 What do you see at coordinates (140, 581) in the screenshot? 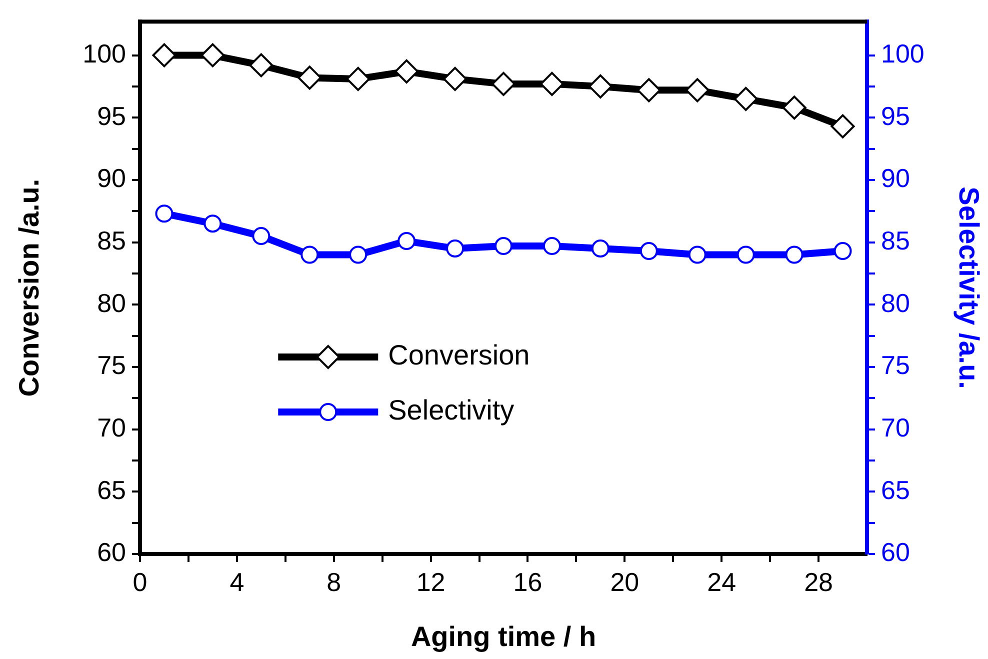
I see `x-tick-label: 0` at bounding box center [140, 581].